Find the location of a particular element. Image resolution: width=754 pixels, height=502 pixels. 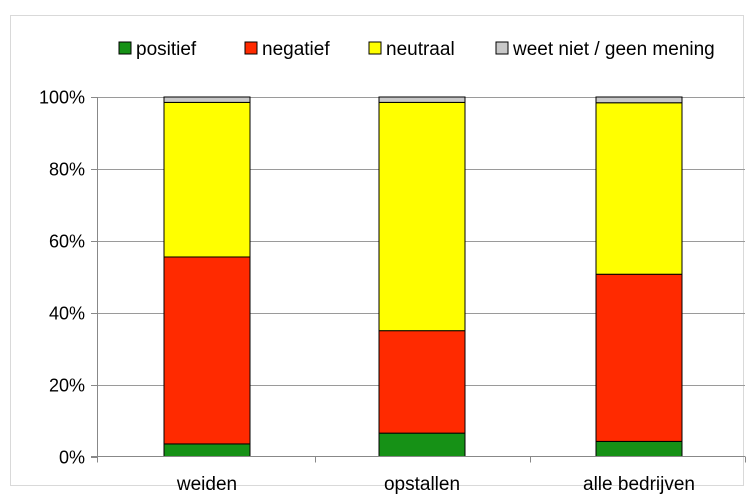

y-tick-label: 20% is located at coordinates (67, 386).